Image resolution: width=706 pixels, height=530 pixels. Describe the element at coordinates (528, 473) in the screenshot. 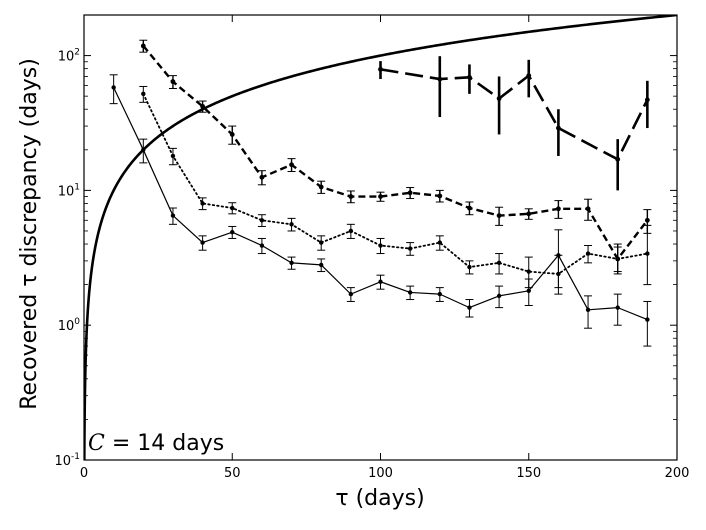

I see `x-tick-label: 150` at that location.